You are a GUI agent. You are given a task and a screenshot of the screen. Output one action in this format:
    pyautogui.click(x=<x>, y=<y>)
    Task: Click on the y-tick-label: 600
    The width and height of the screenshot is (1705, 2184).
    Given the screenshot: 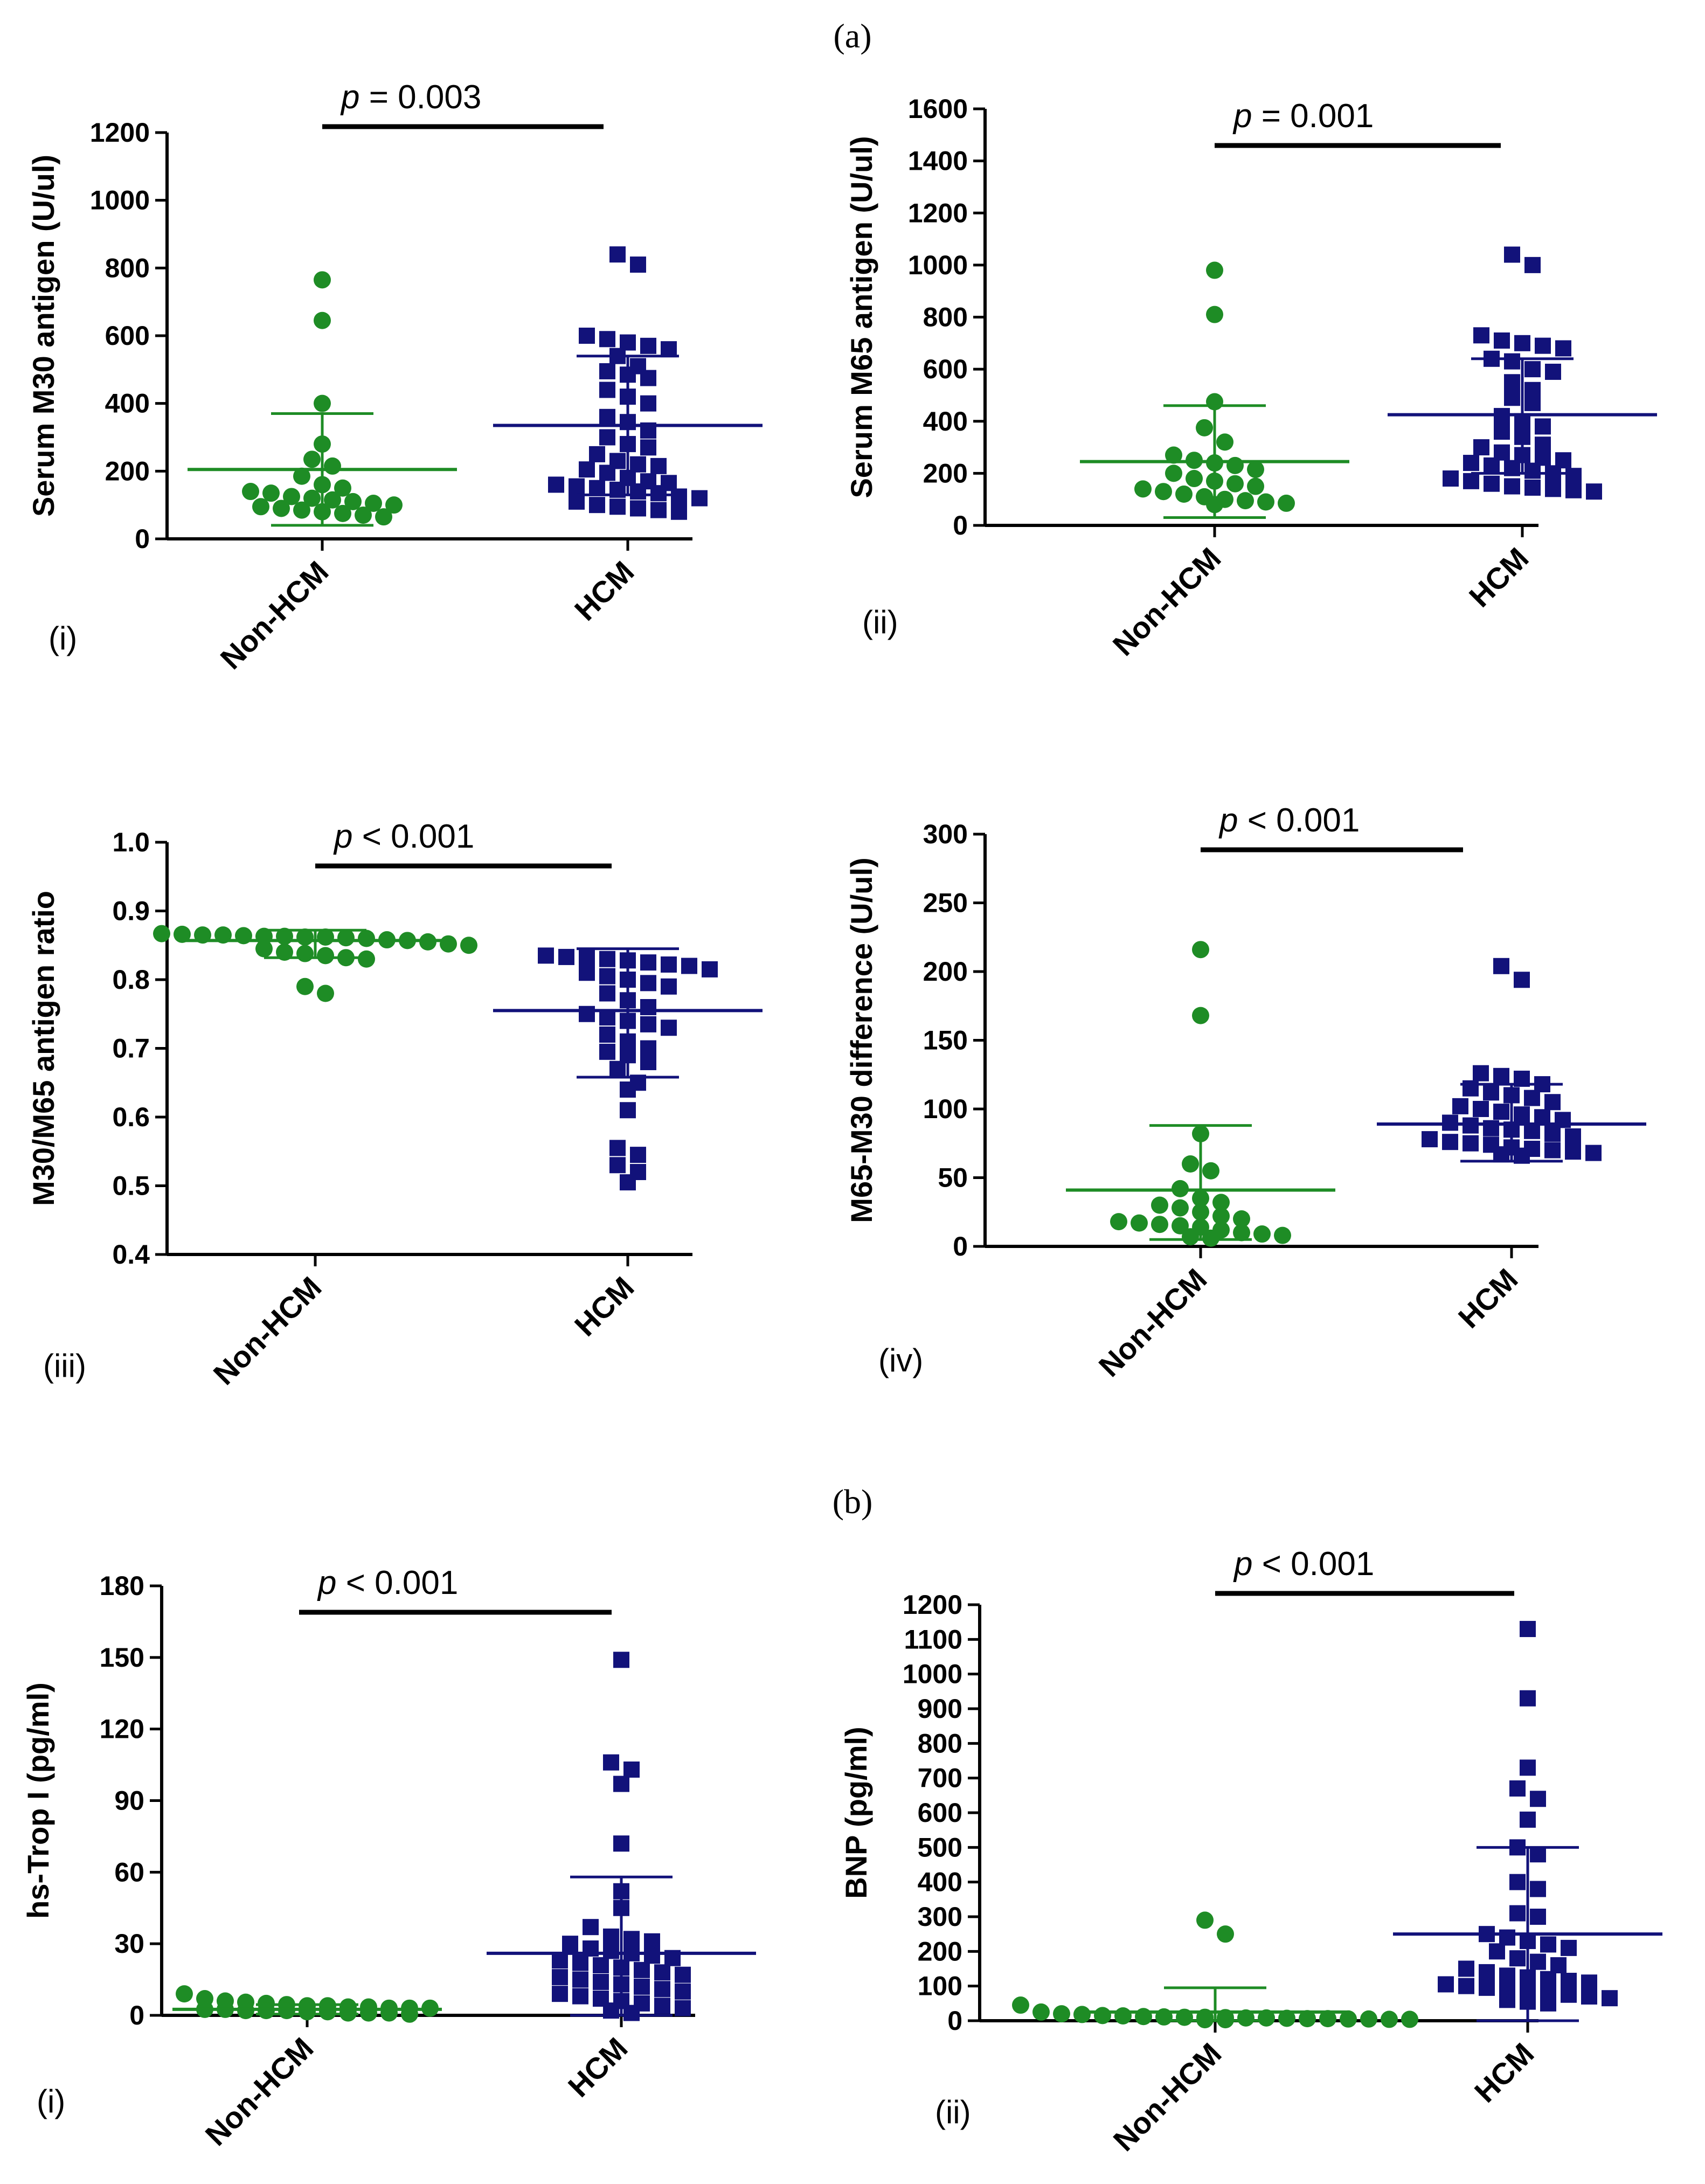 What is the action you would take?
    pyautogui.click(x=128, y=336)
    